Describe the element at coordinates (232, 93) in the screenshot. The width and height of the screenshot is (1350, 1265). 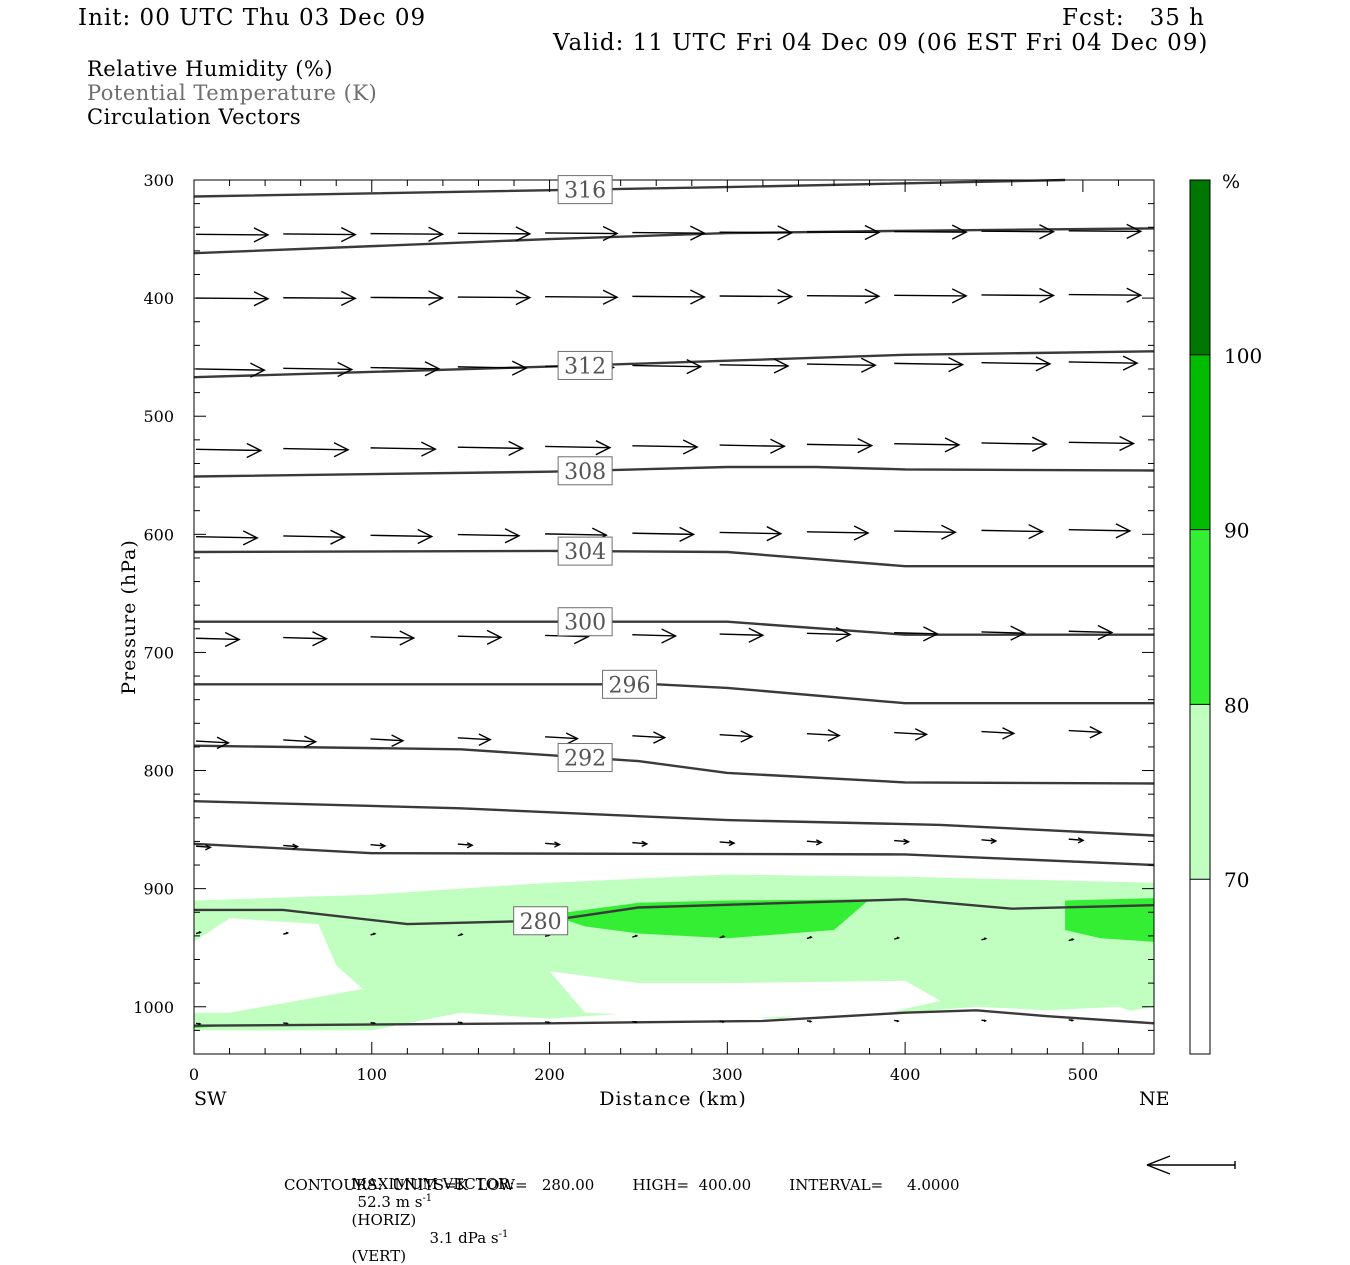
I see `field-potential-temperature: Potential Temperature (K)` at that location.